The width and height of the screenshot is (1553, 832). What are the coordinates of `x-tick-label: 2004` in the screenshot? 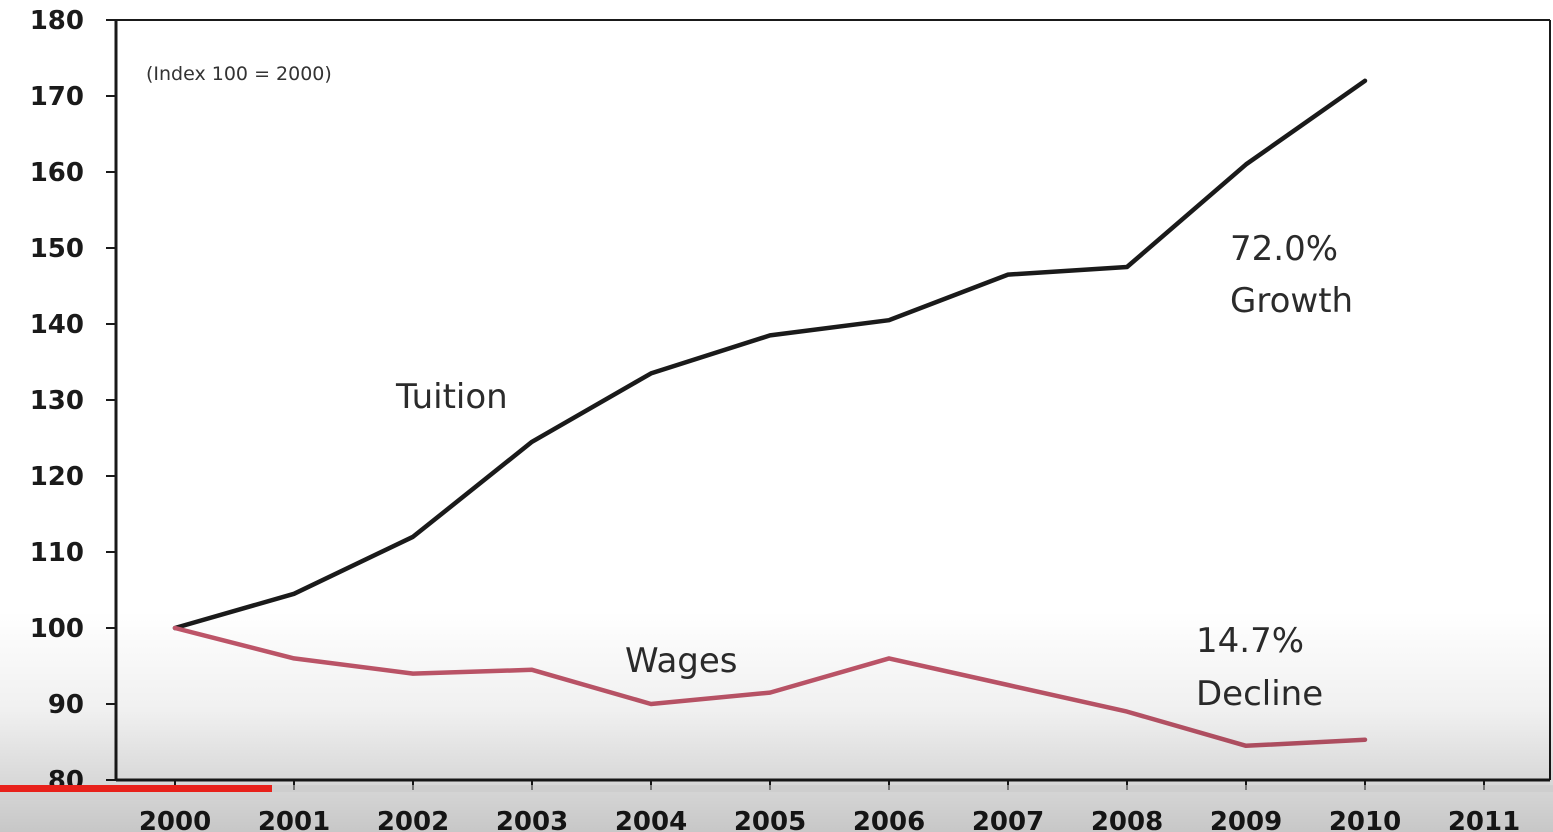 It's located at (651, 819).